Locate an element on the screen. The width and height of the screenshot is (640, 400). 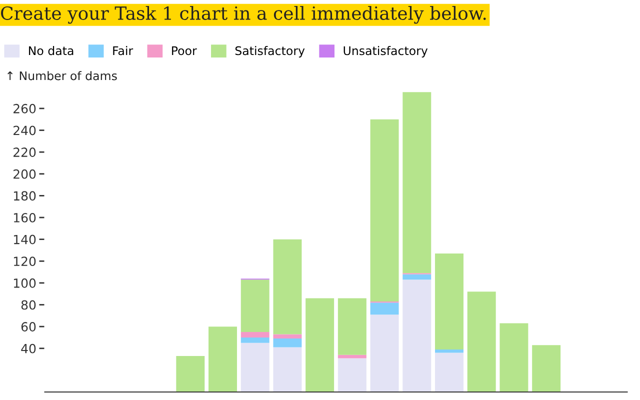
legend-label: Fair is located at coordinates (123, 51).